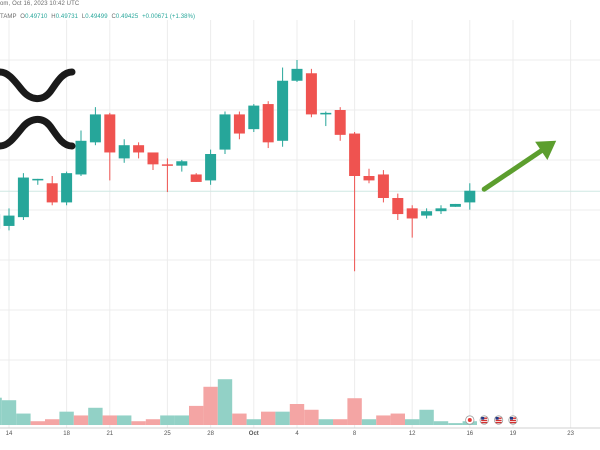 The width and height of the screenshot is (600, 450). I want to click on ohlc-open-label: O, so click(23, 17).